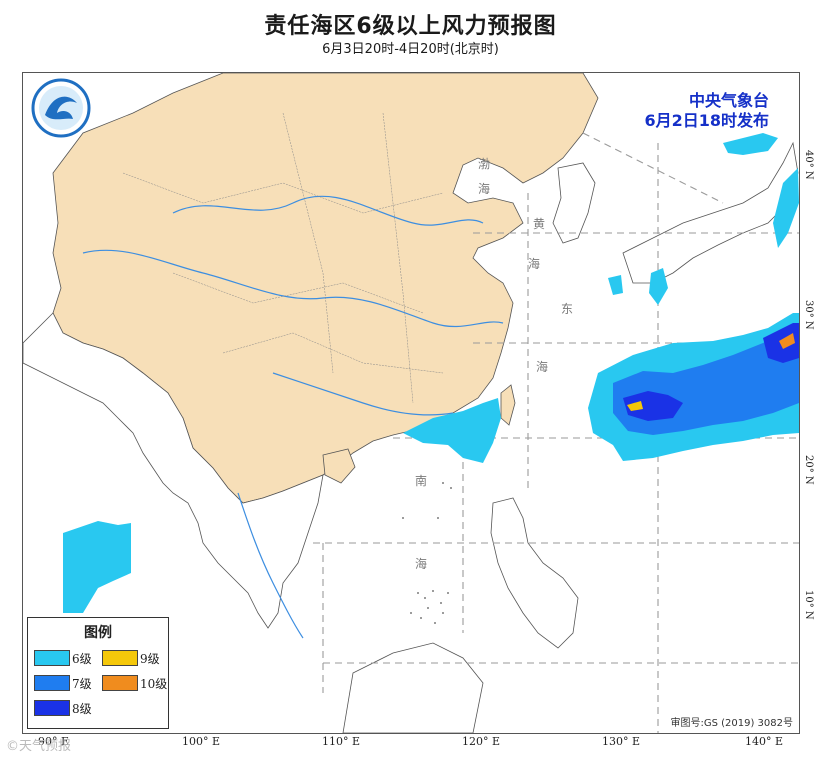  What do you see at coordinates (808, 605) in the screenshot?
I see `lat-label-10: 10° N` at bounding box center [808, 605].